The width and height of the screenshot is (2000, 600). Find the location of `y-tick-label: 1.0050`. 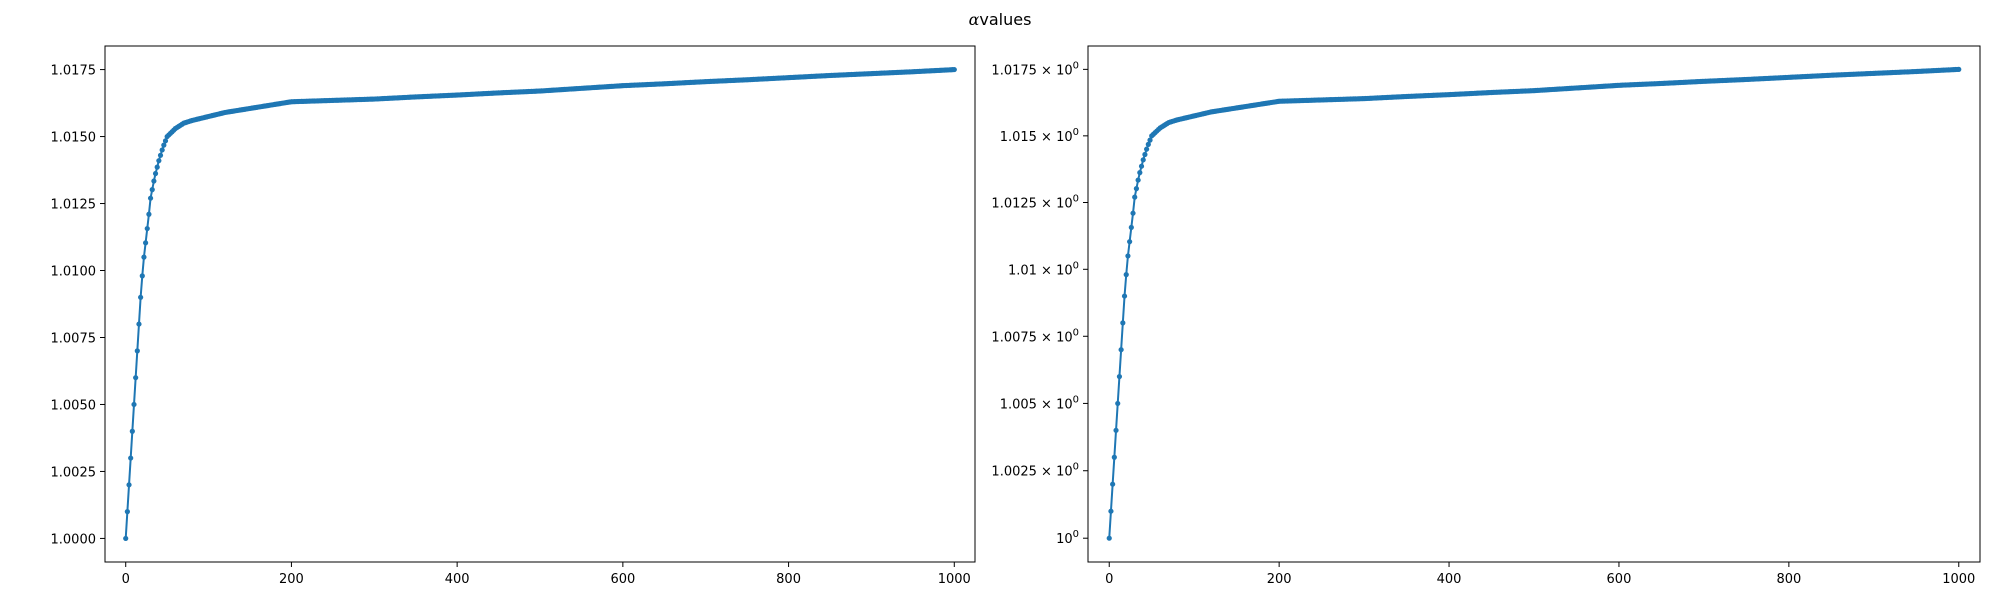

y-tick-label: 1.0050 is located at coordinates (74, 405).